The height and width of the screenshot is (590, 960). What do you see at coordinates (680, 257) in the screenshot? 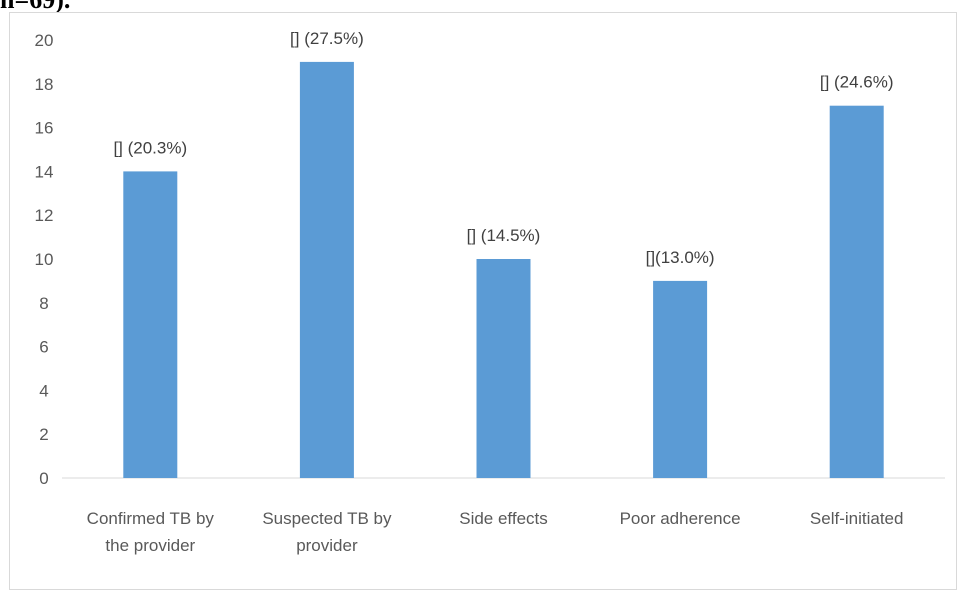
I see `data-label: [](13.0%)` at bounding box center [680, 257].